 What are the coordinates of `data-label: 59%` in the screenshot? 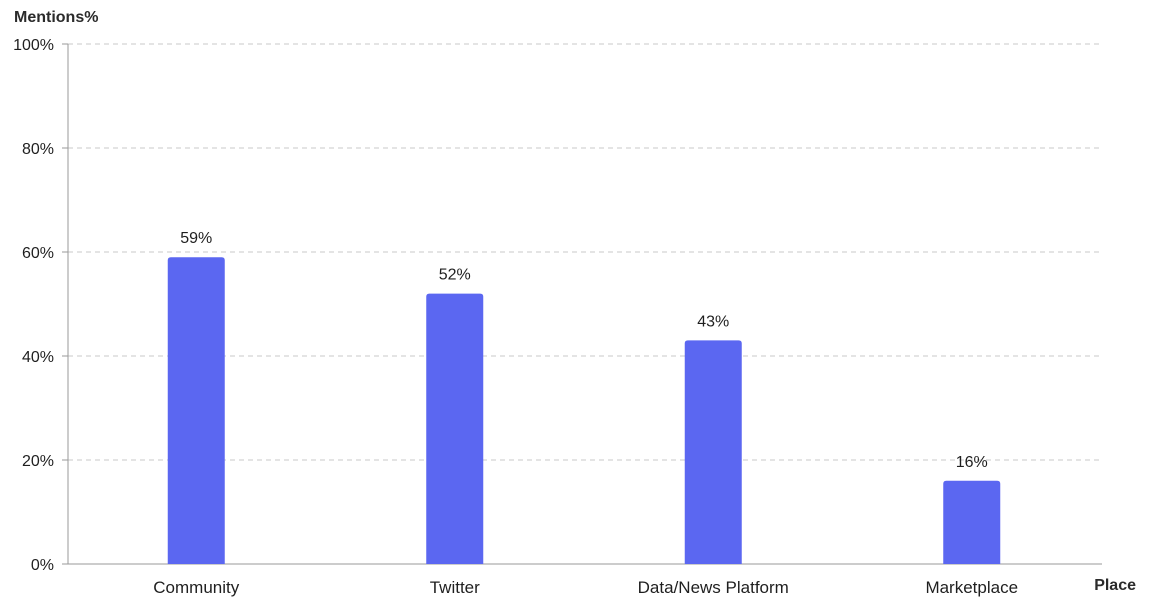 It's located at (196, 238).